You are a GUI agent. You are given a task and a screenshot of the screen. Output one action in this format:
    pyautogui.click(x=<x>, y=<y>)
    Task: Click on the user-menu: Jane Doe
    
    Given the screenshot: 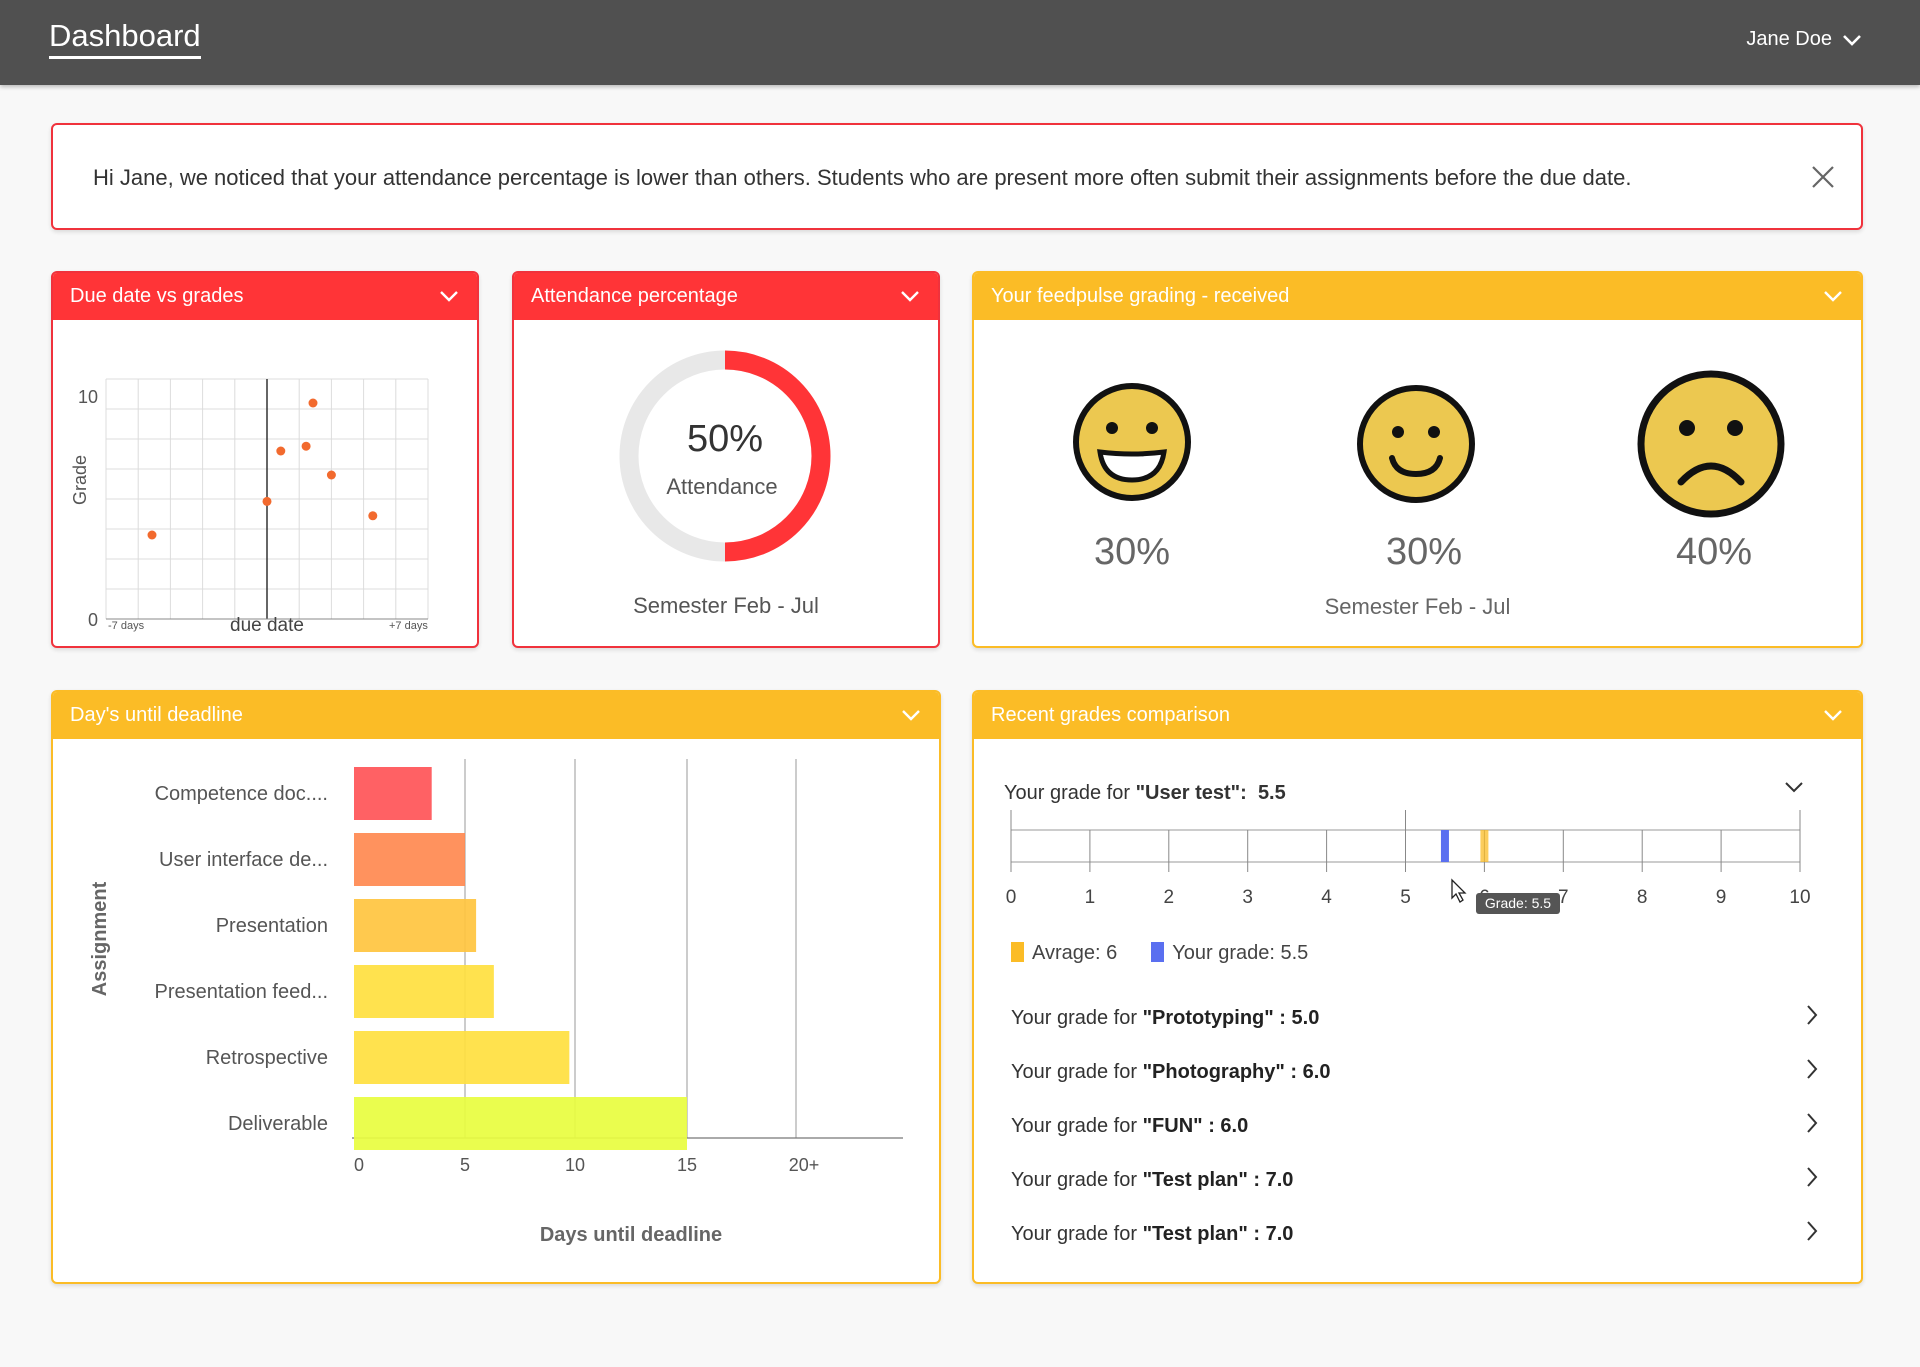 What is the action you would take?
    pyautogui.click(x=1804, y=39)
    